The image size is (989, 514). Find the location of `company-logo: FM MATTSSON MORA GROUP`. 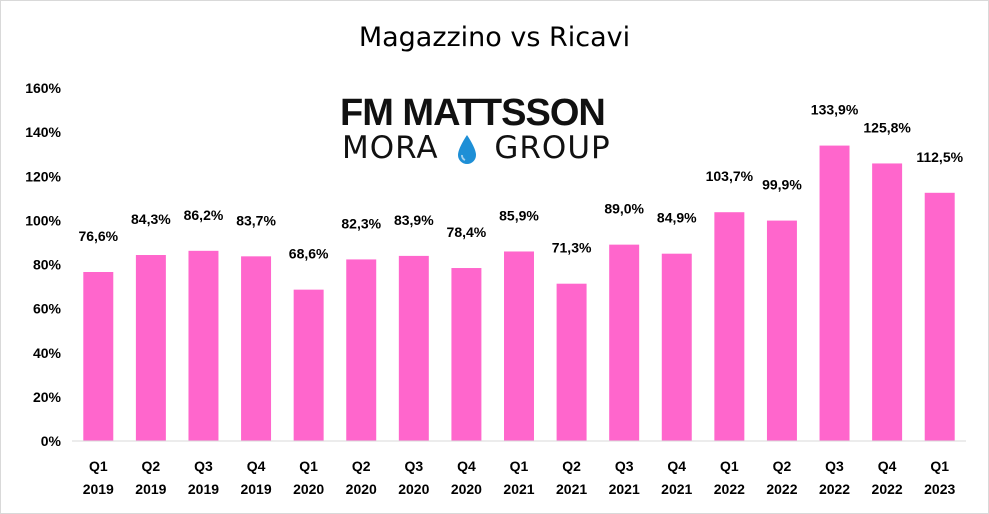

company-logo: FM MATTSSON MORA GROUP is located at coordinates (500, 132).